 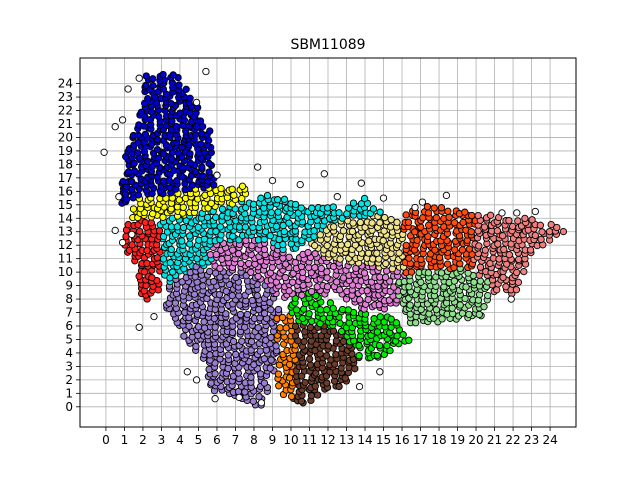 What do you see at coordinates (494, 440) in the screenshot?
I see `x-tick-label: 21` at bounding box center [494, 440].